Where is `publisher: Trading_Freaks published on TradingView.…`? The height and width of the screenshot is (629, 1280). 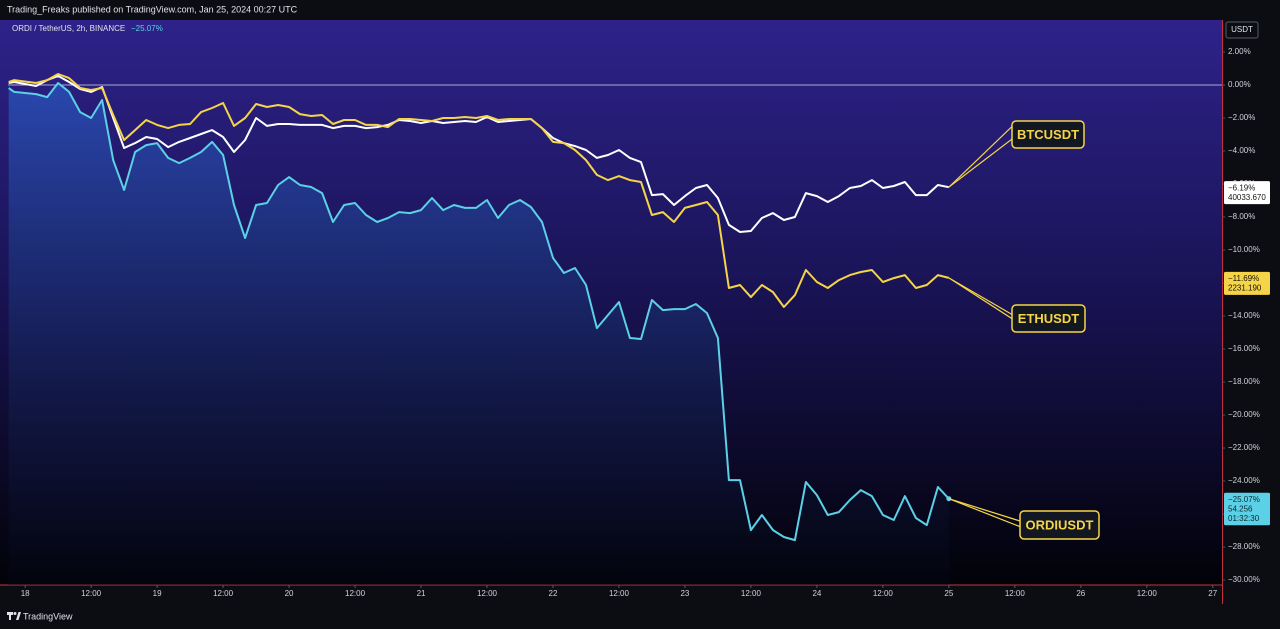
publisher: Trading_Freaks published on TradingView.… is located at coordinates (152, 9).